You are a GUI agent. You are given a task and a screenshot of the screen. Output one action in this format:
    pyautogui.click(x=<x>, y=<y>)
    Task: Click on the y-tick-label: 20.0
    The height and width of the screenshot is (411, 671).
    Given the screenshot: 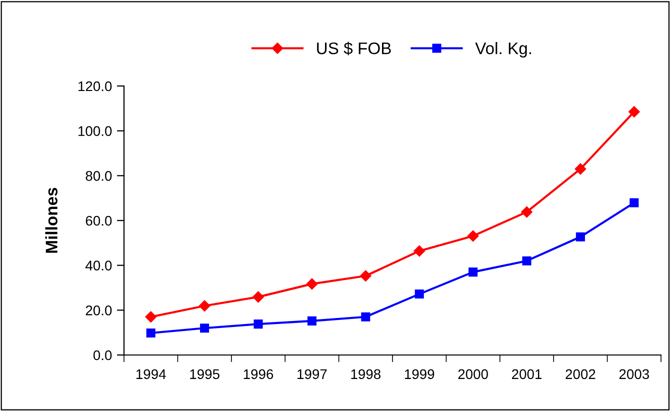 What is the action you would take?
    pyautogui.click(x=99, y=311)
    